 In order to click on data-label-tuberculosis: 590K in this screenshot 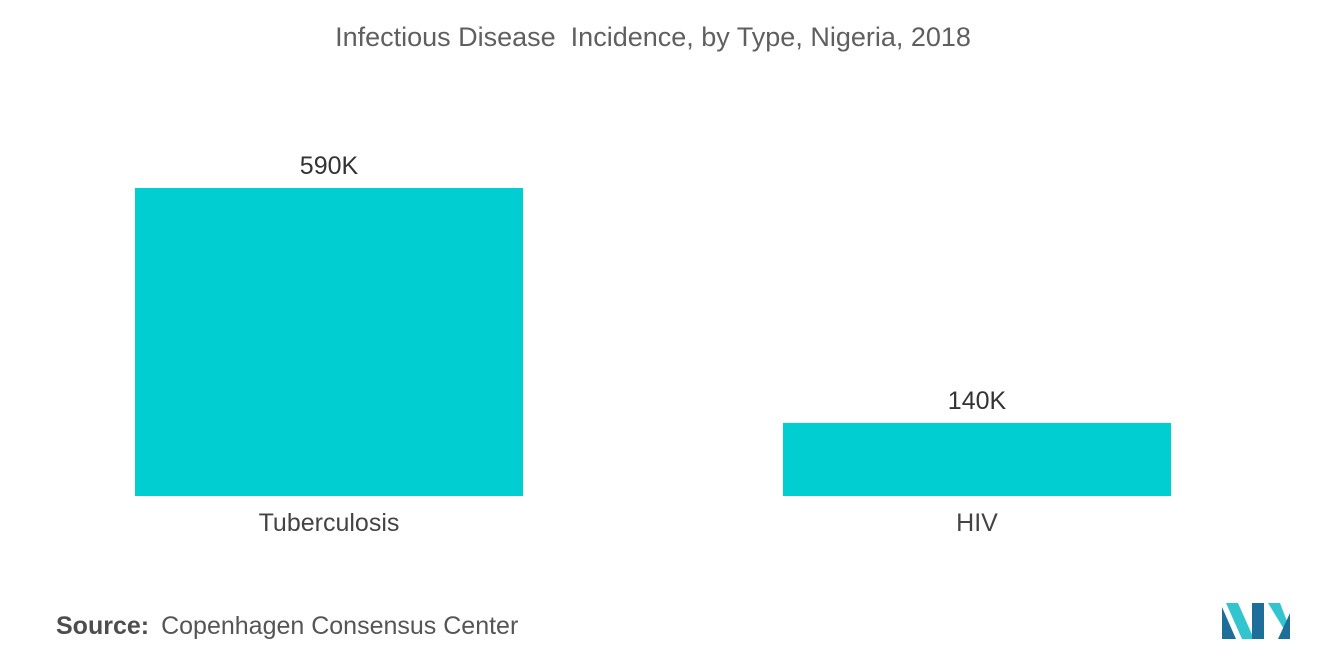, I will do `click(329, 166)`.